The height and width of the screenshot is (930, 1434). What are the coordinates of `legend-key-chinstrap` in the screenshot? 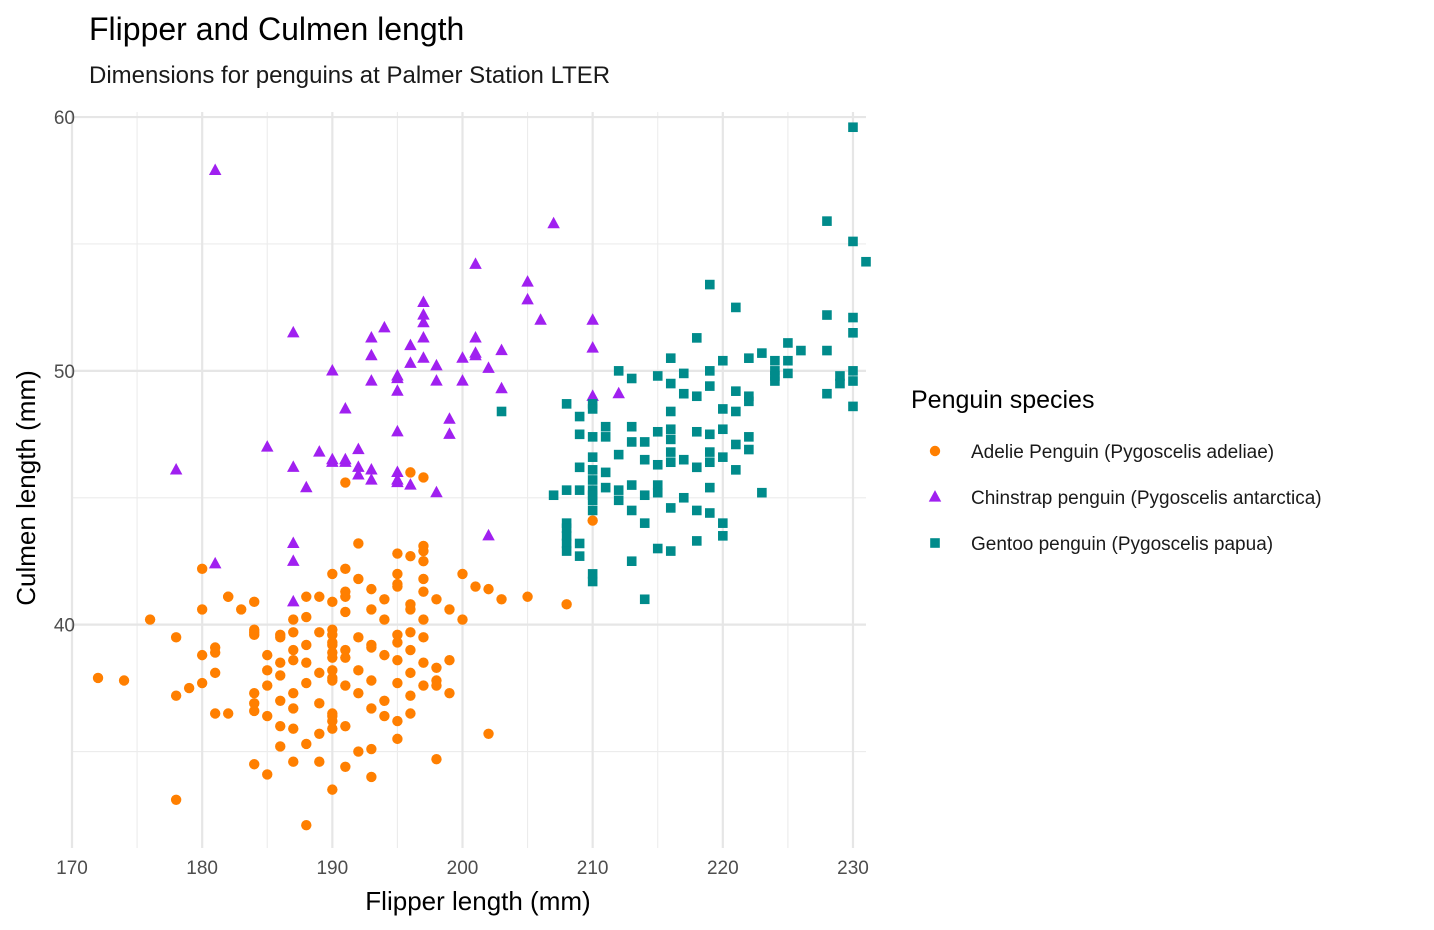 It's located at (935, 496).